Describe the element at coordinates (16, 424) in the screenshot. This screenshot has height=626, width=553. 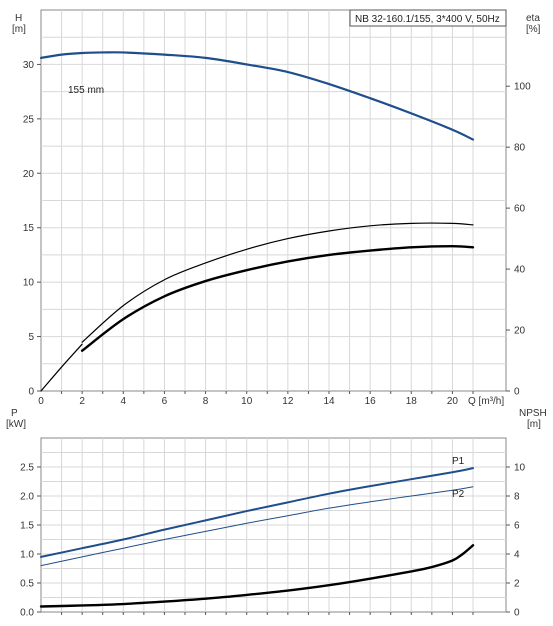
I see `y-left-title-line2: [kW]` at that location.